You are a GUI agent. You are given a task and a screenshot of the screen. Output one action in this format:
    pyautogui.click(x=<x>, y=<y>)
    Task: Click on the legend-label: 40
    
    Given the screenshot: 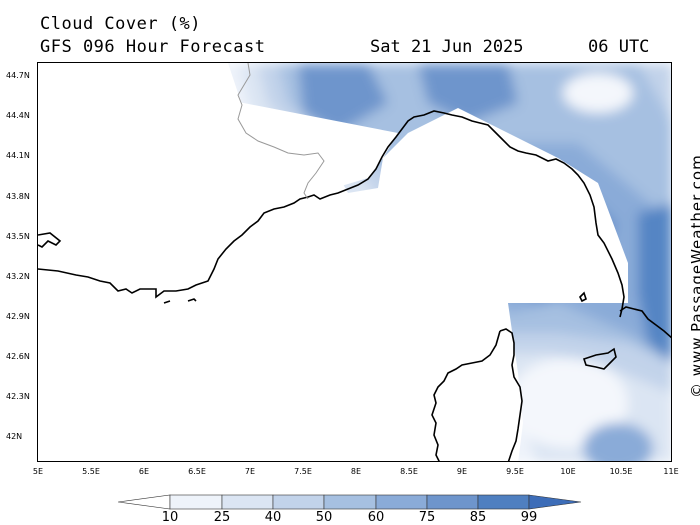 What is the action you would take?
    pyautogui.click(x=273, y=517)
    